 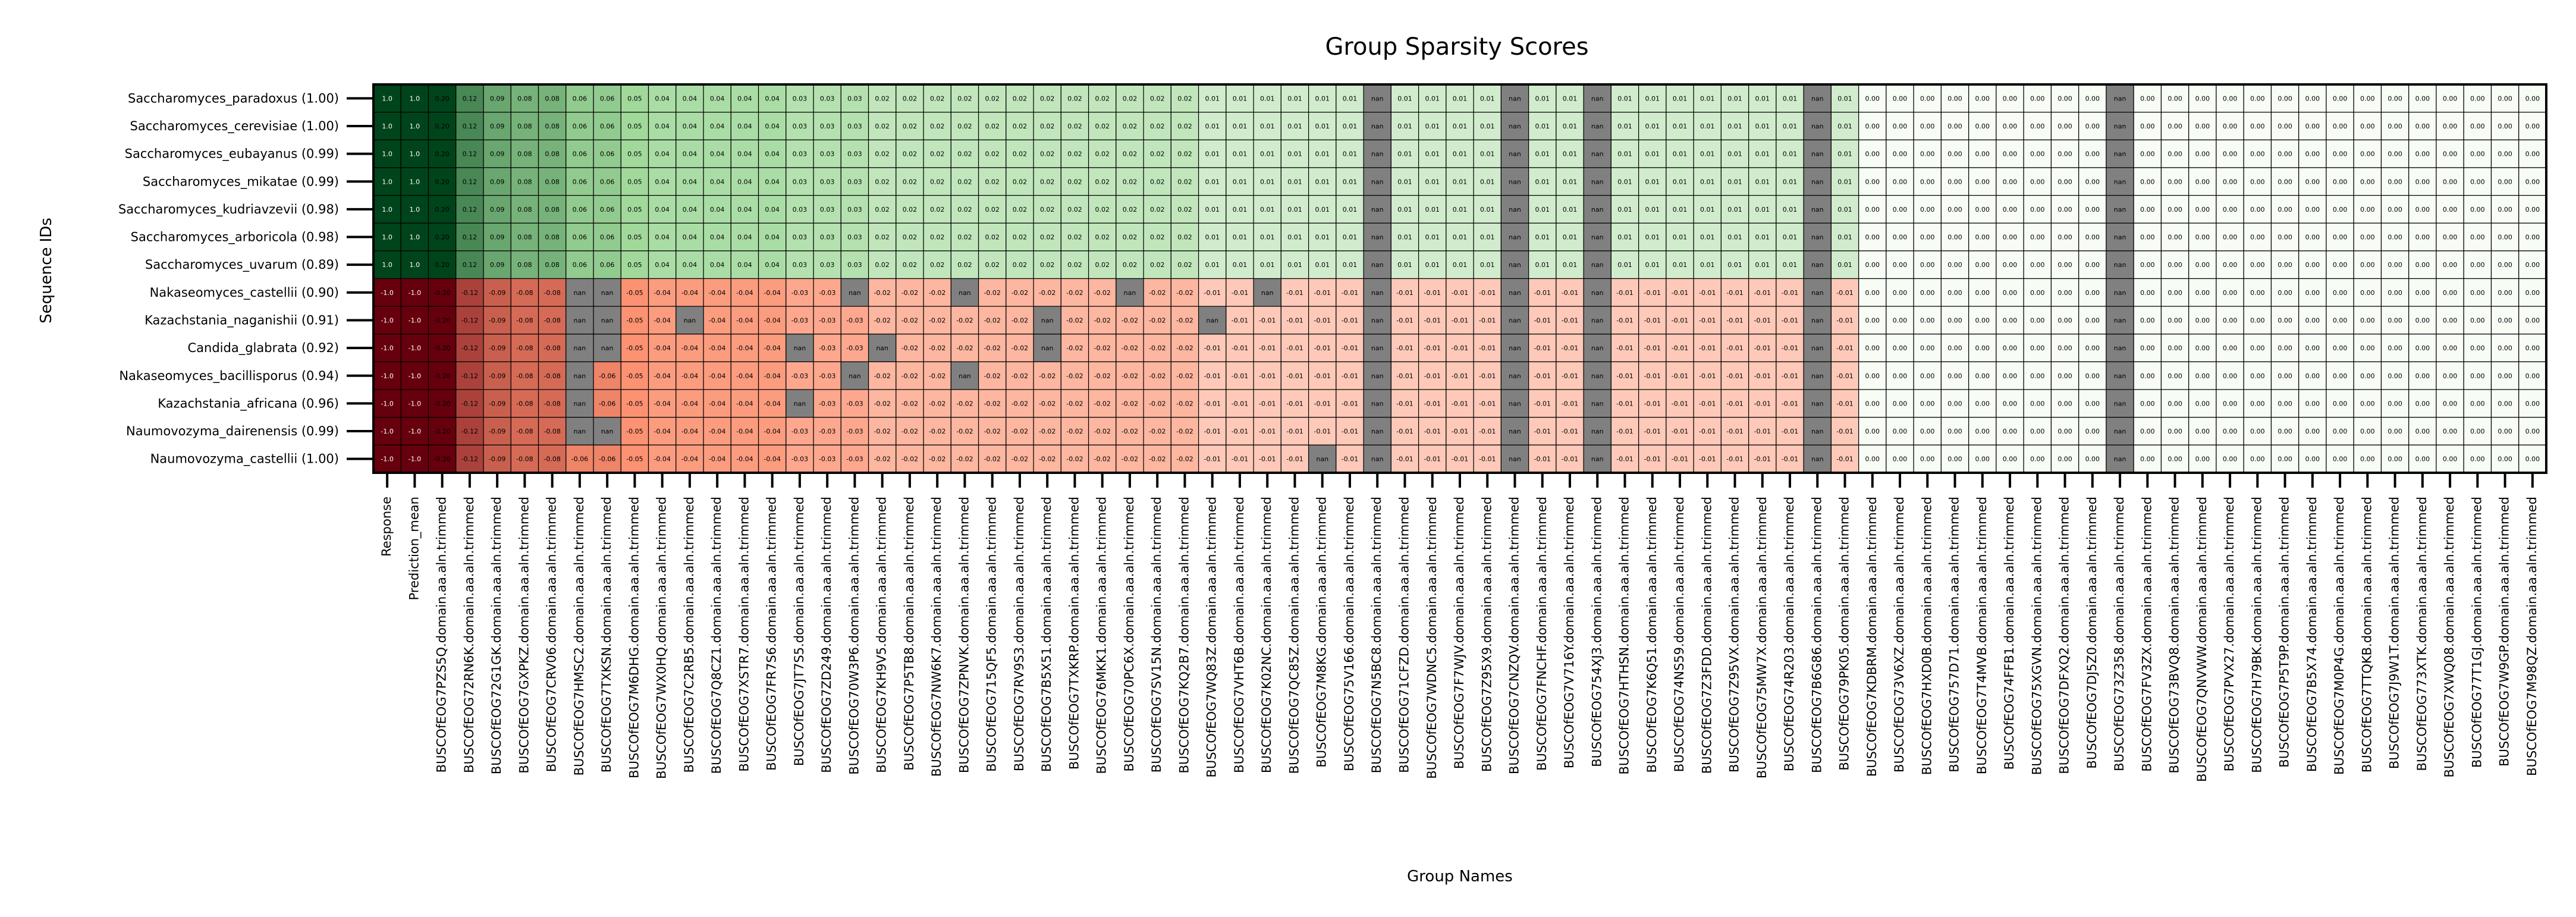 What do you see at coordinates (470, 99) in the screenshot?
I see `cell-value-label: 0.12` at bounding box center [470, 99].